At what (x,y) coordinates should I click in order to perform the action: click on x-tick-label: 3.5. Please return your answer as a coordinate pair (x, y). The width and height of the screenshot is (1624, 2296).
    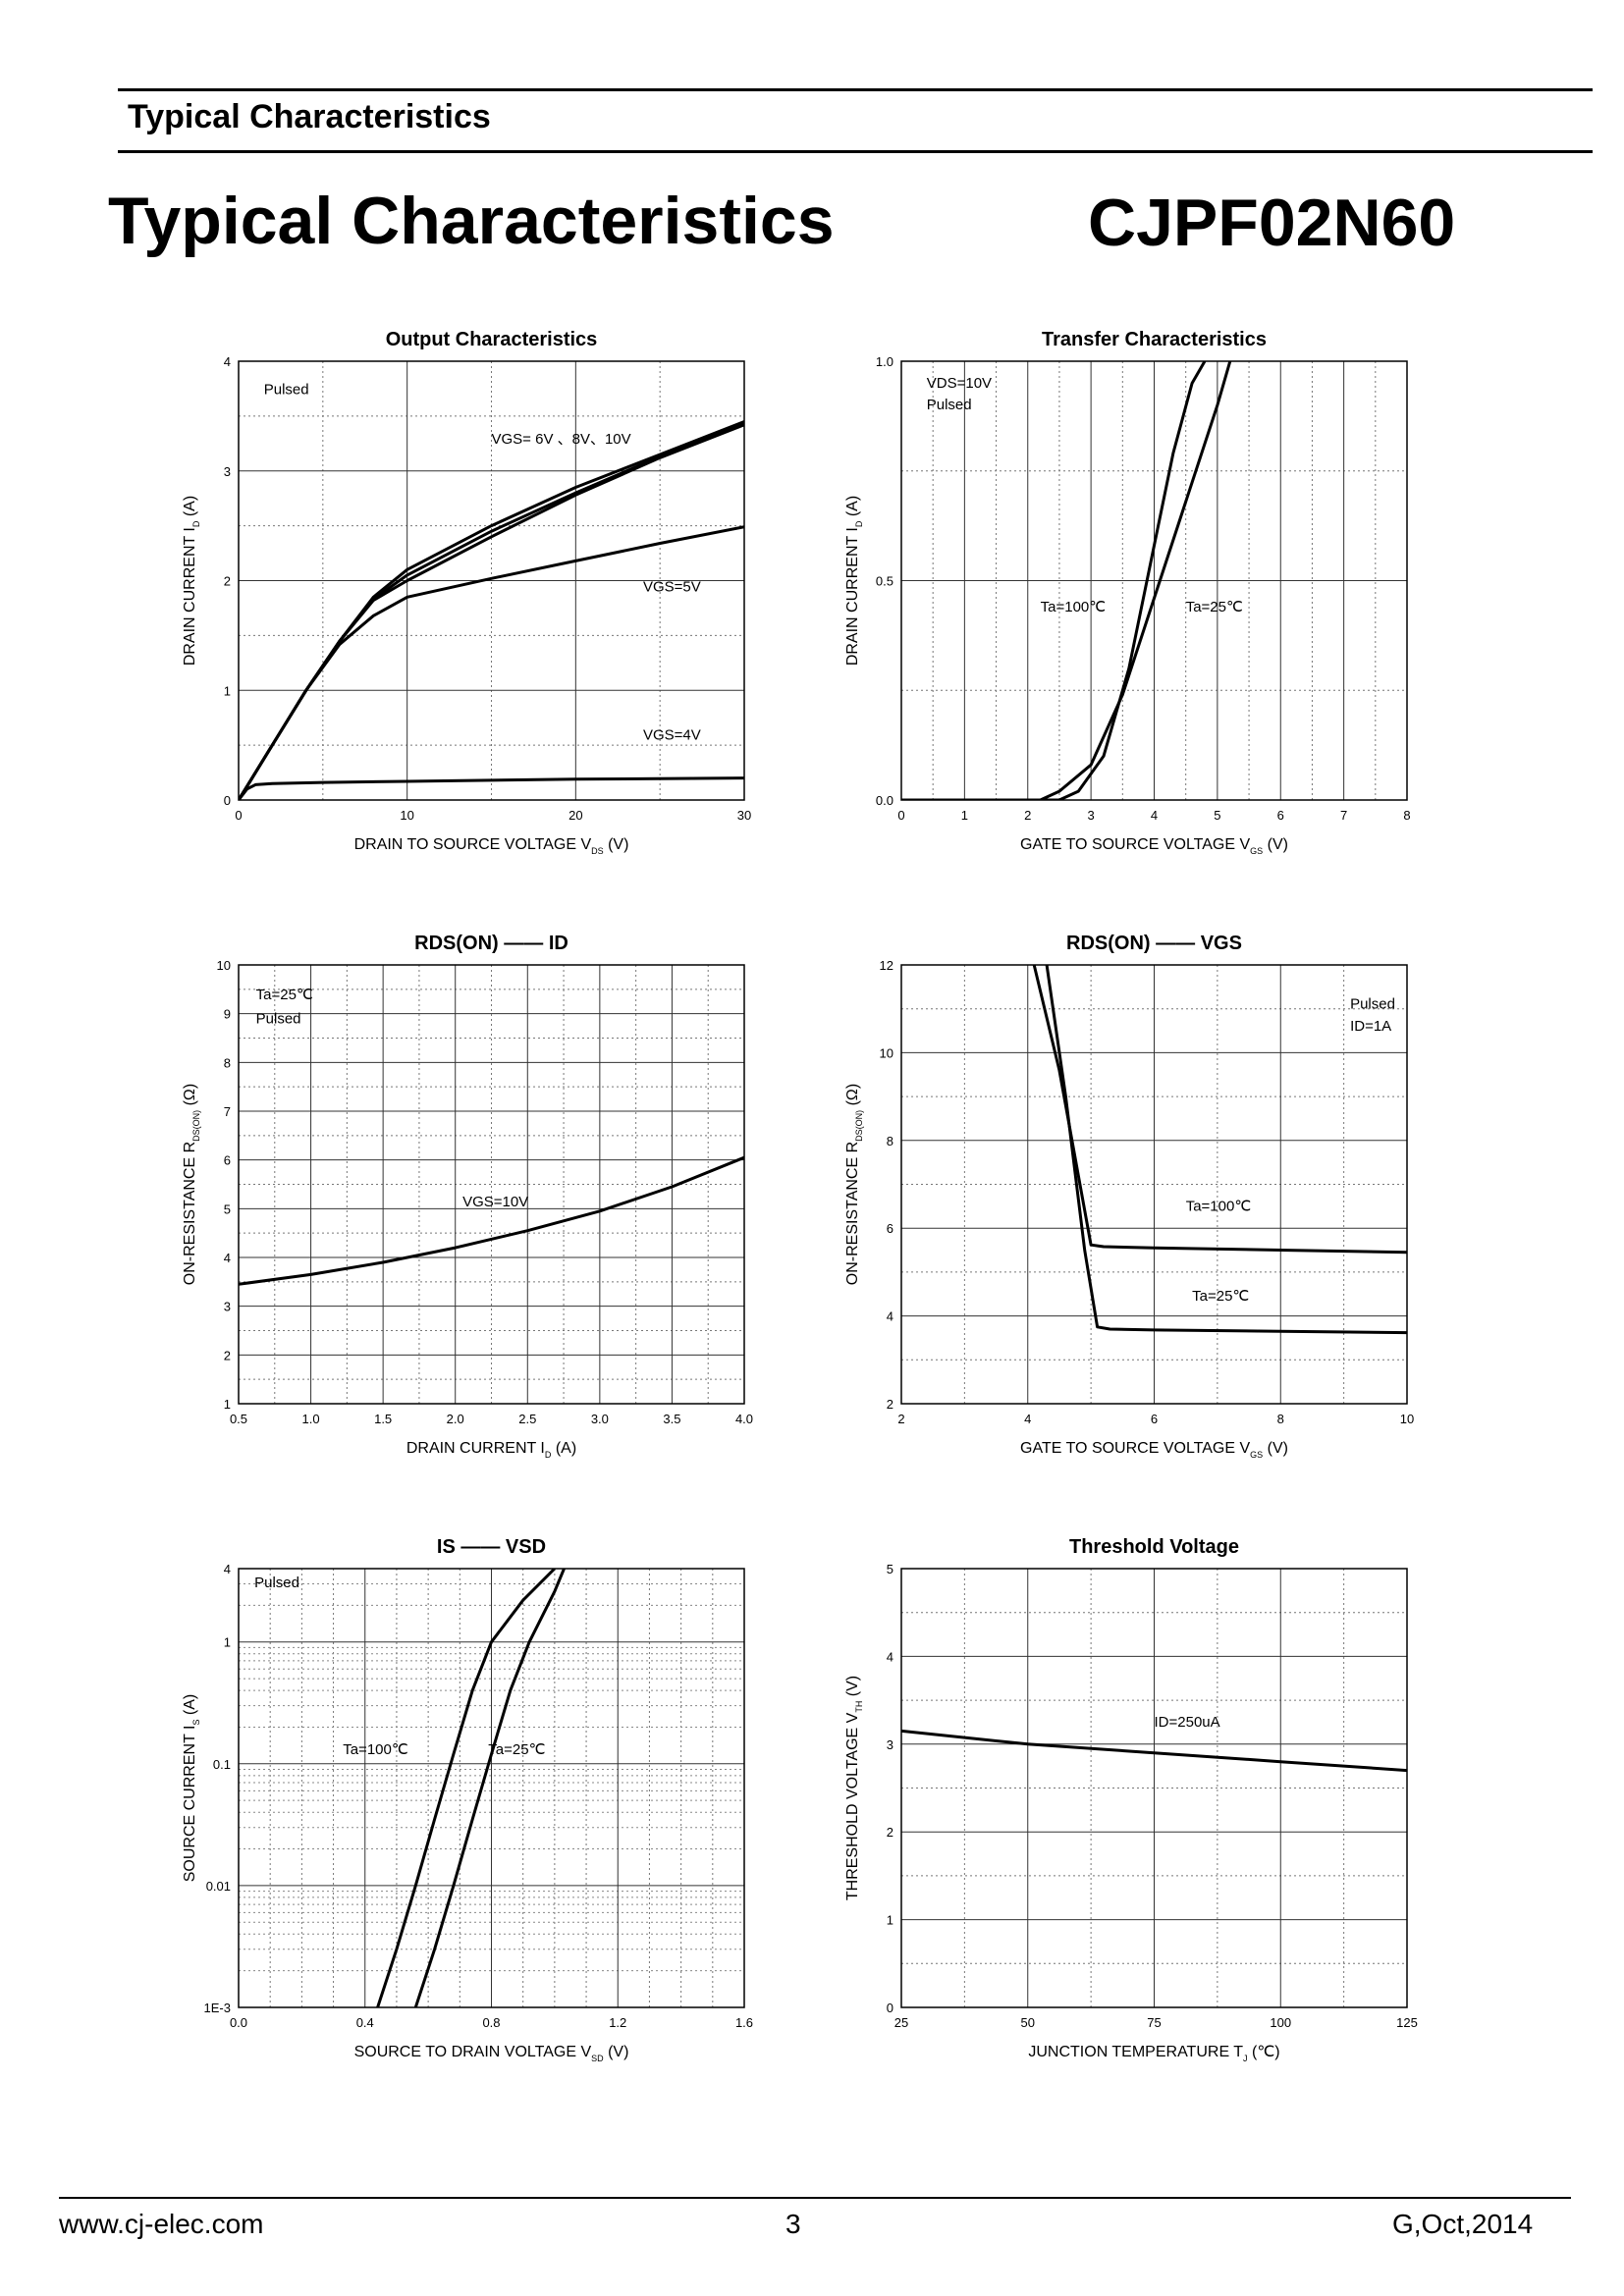
    Looking at the image, I should click on (671, 1419).